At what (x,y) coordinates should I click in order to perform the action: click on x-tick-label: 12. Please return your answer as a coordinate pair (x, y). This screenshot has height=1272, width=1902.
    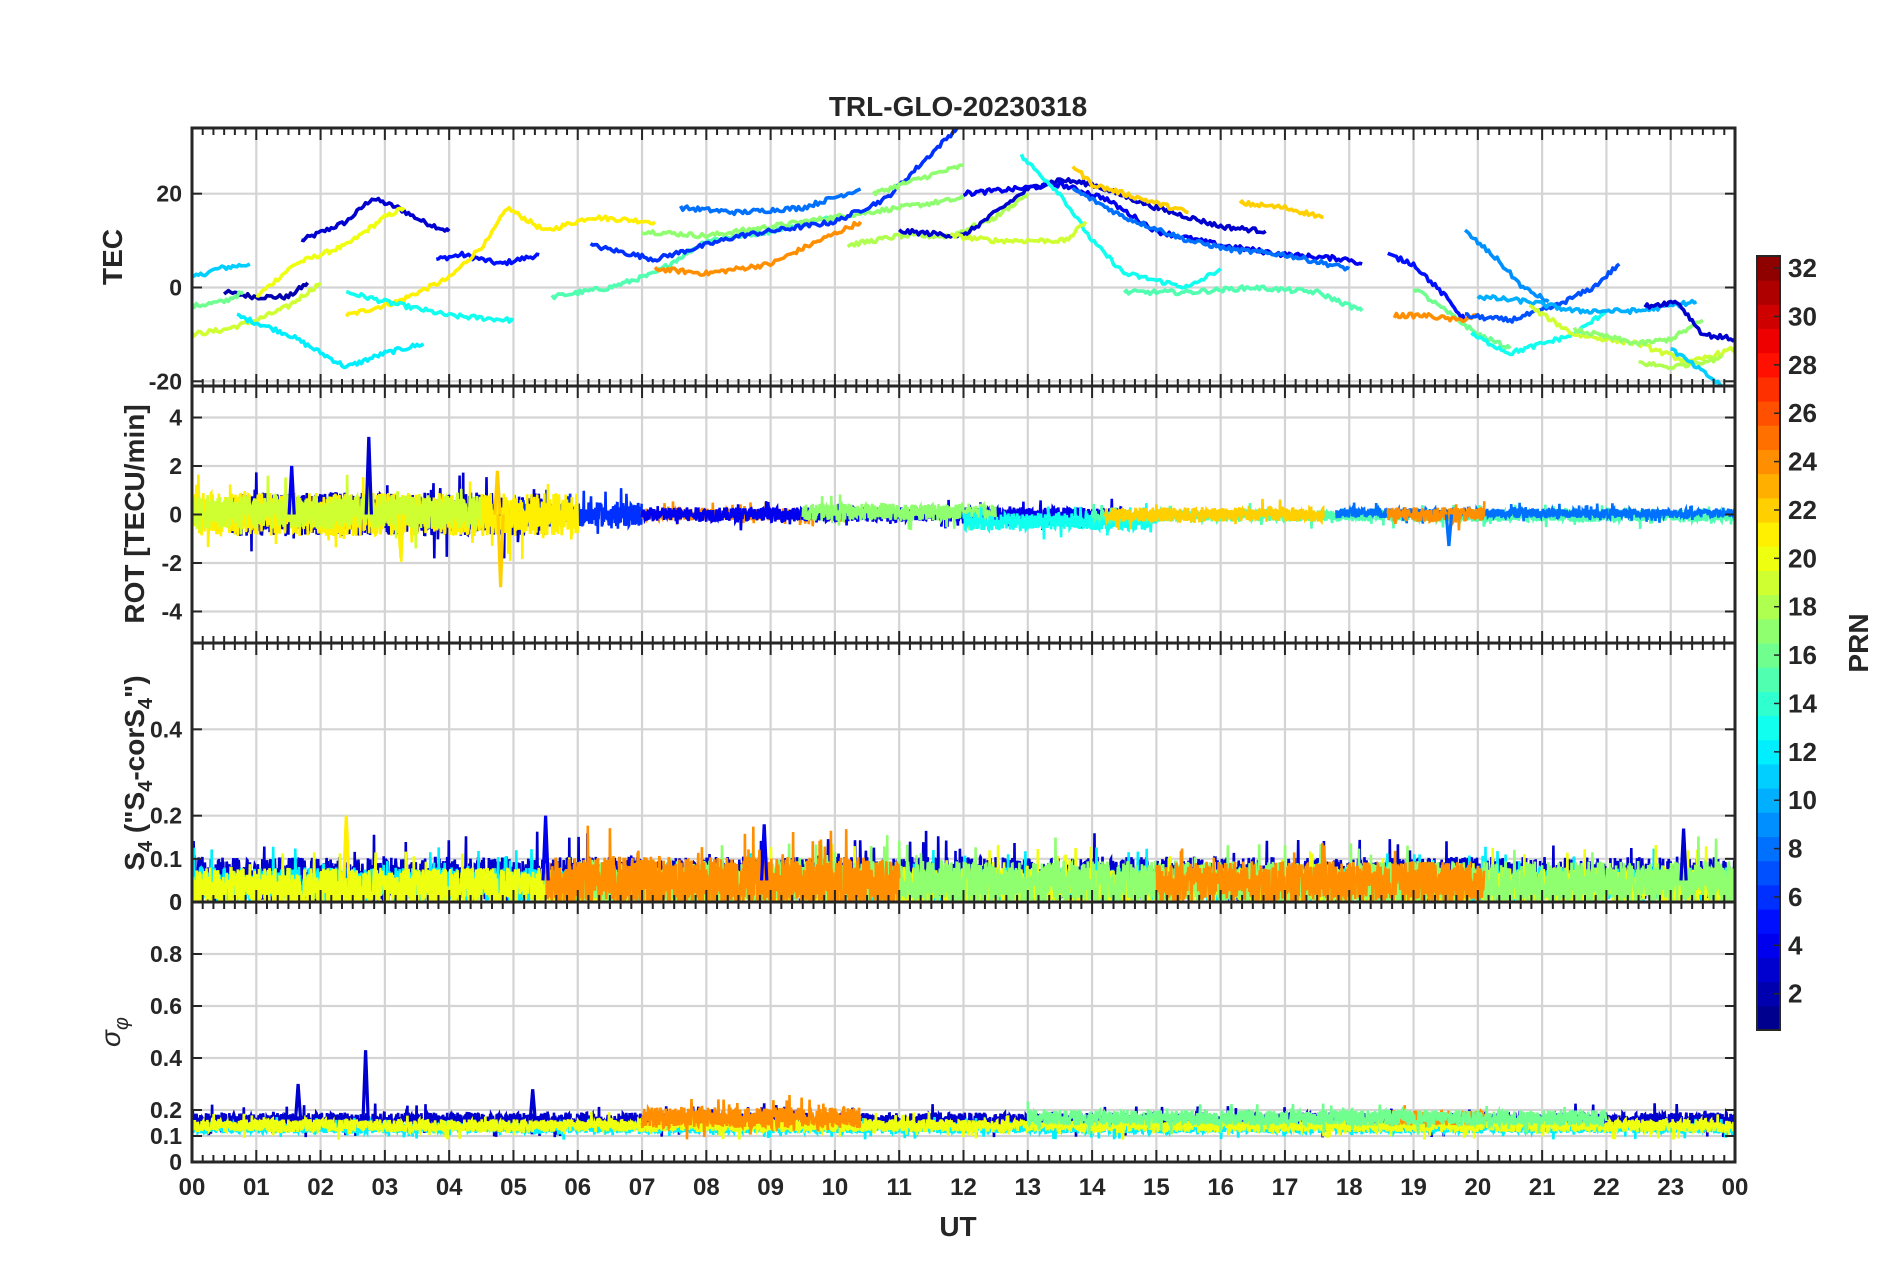
    Looking at the image, I should click on (963, 1187).